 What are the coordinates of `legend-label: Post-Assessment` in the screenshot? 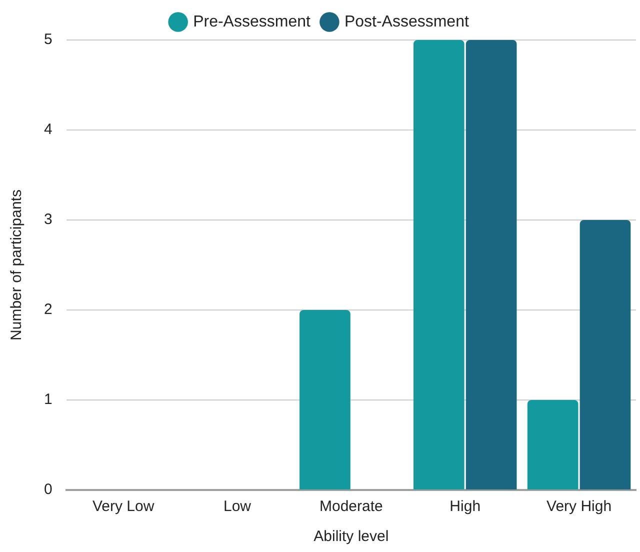 It's located at (407, 21).